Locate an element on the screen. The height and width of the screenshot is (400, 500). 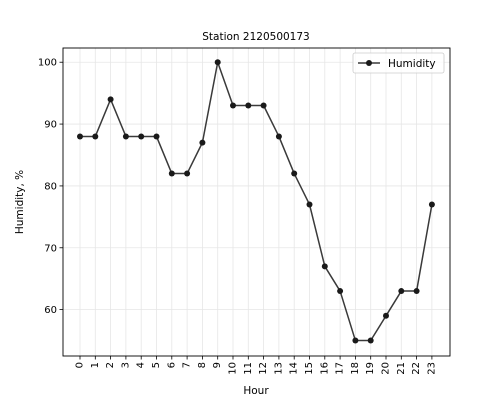
x-tick-label: 13 is located at coordinates (278, 368).